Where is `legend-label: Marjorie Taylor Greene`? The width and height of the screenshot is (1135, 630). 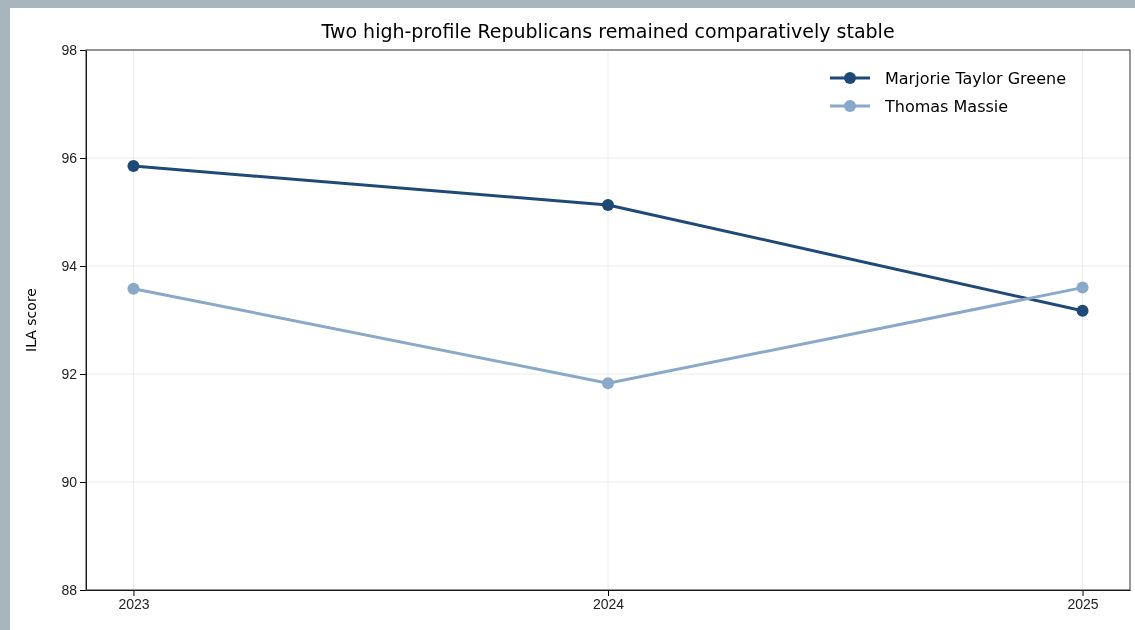
legend-label: Marjorie Taylor Greene is located at coordinates (975, 78).